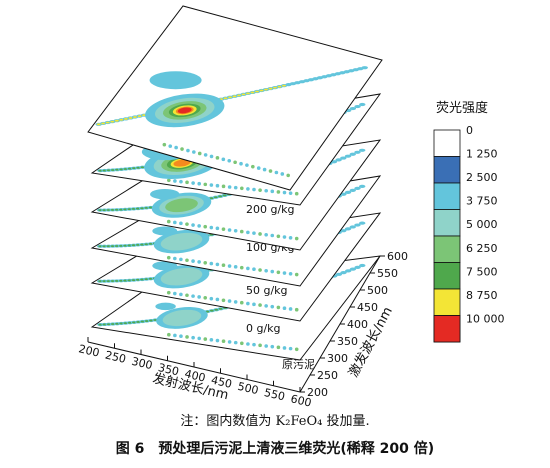  What do you see at coordinates (347, 341) in the screenshot?
I see `y-tick-label: 350` at bounding box center [347, 341].